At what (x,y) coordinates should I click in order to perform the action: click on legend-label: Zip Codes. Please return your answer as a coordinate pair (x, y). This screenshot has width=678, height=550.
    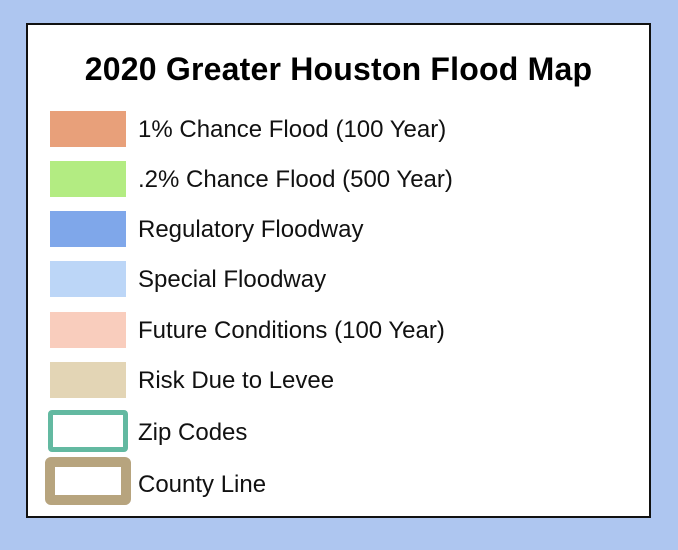
    Looking at the image, I should click on (193, 432).